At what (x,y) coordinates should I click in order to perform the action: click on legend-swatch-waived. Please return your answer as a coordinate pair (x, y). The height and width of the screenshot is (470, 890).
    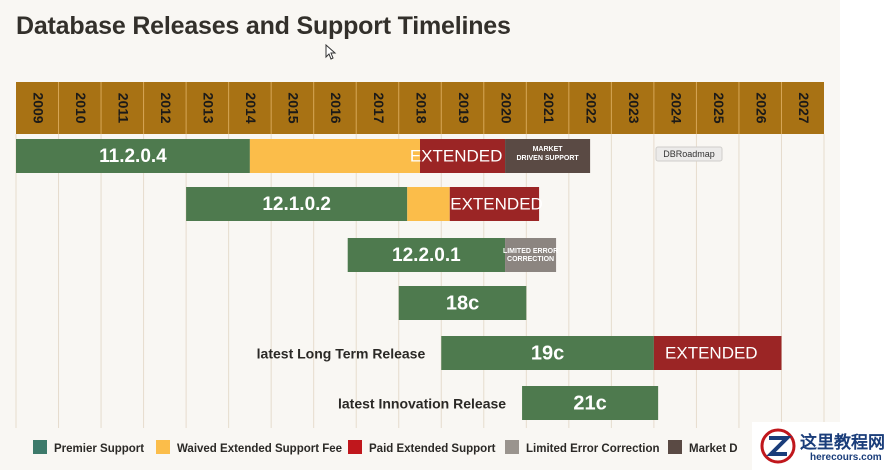
    Looking at the image, I should click on (163, 447).